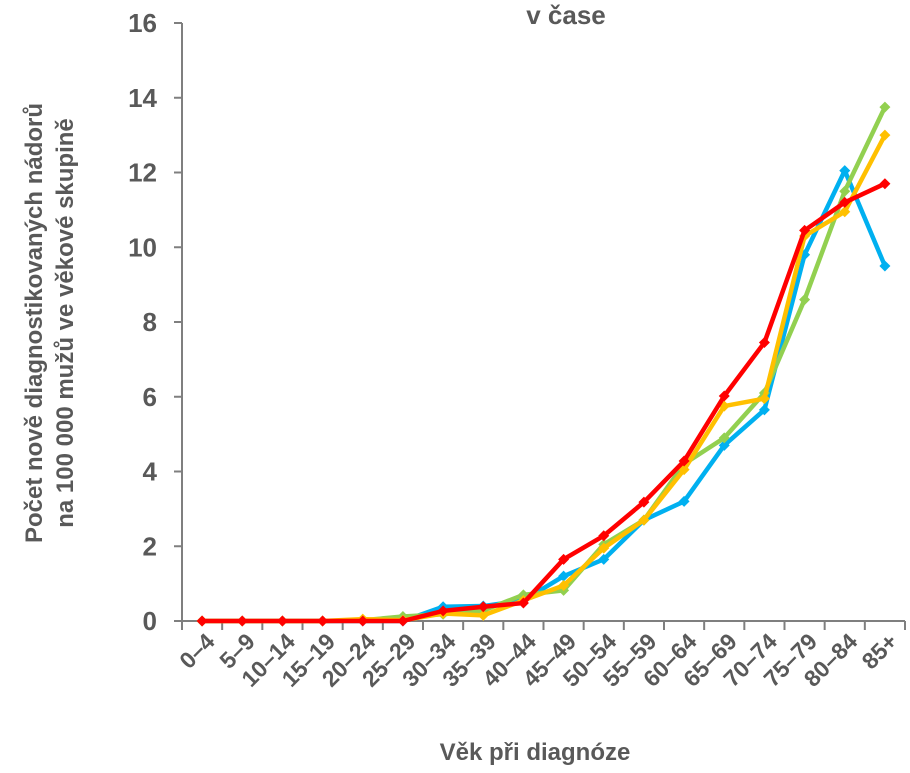  I want to click on y-axis-label-line-2: na 100 000 mužů ve věkové skupině, so click(65, 323).